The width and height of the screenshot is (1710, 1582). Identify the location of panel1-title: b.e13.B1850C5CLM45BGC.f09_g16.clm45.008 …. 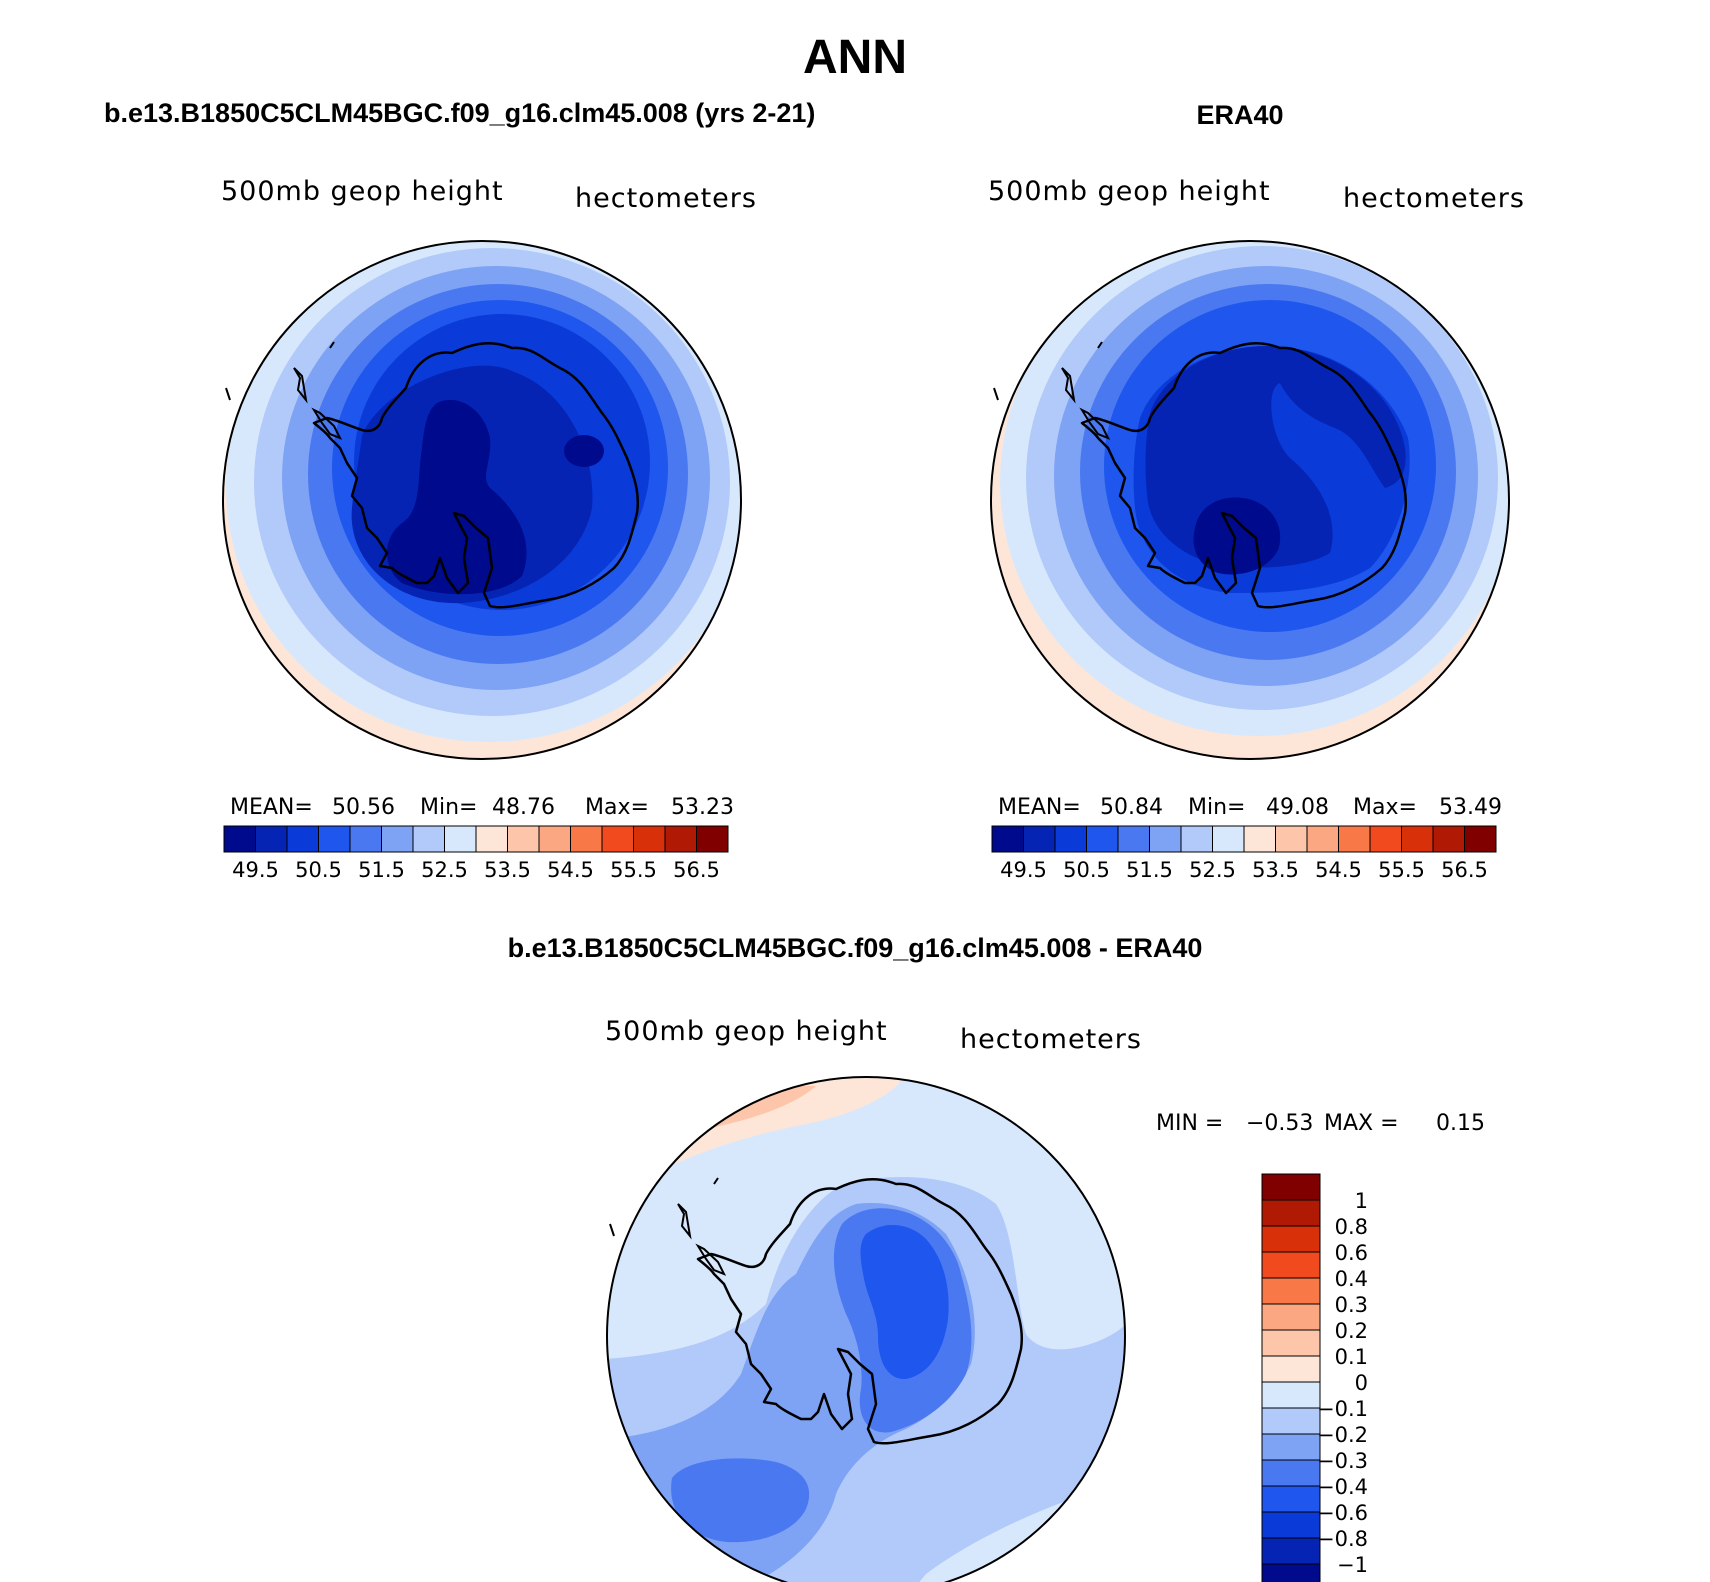
(460, 113).